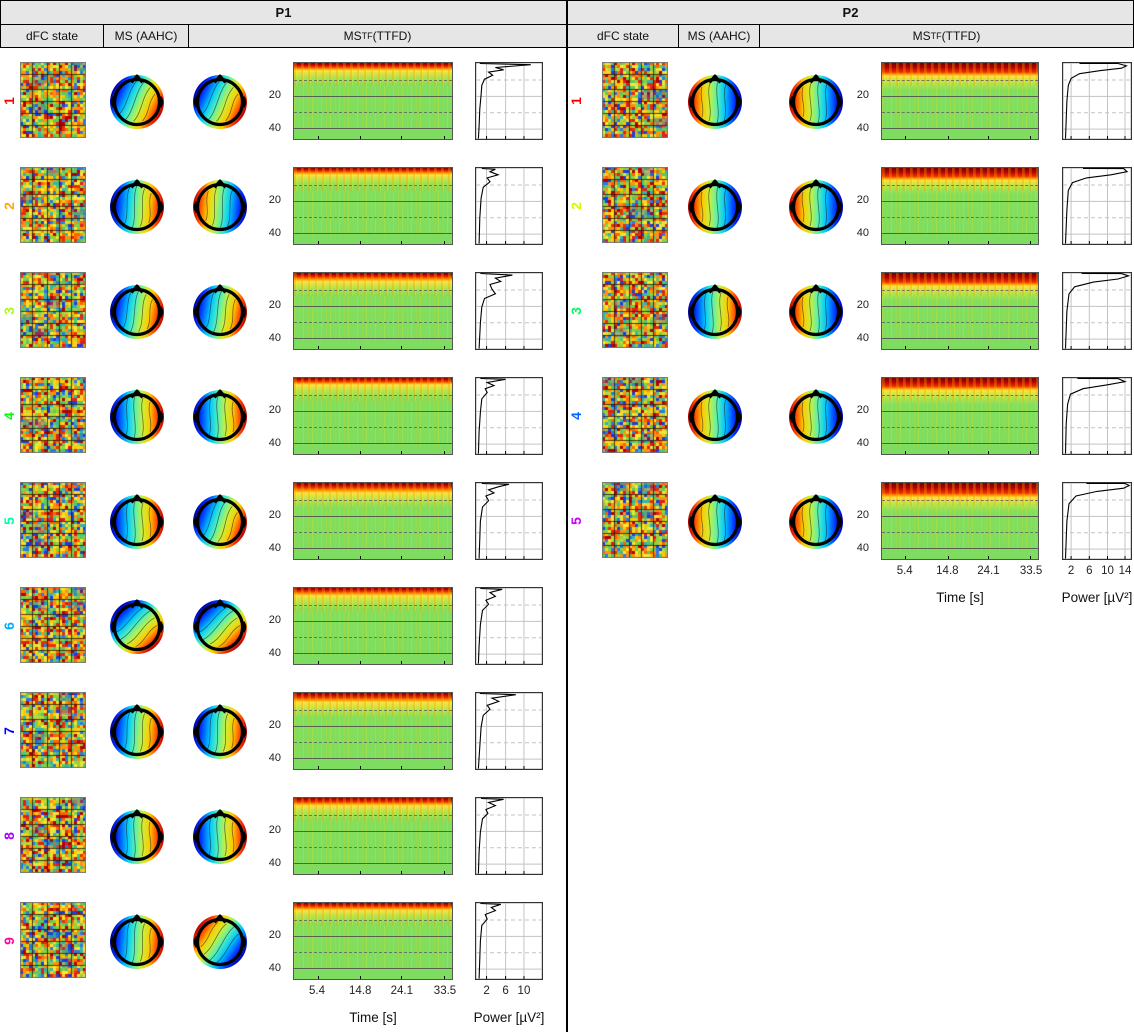 This screenshot has height=1032, width=1134. What do you see at coordinates (9, 416) in the screenshot?
I see `state-label: 4` at bounding box center [9, 416].